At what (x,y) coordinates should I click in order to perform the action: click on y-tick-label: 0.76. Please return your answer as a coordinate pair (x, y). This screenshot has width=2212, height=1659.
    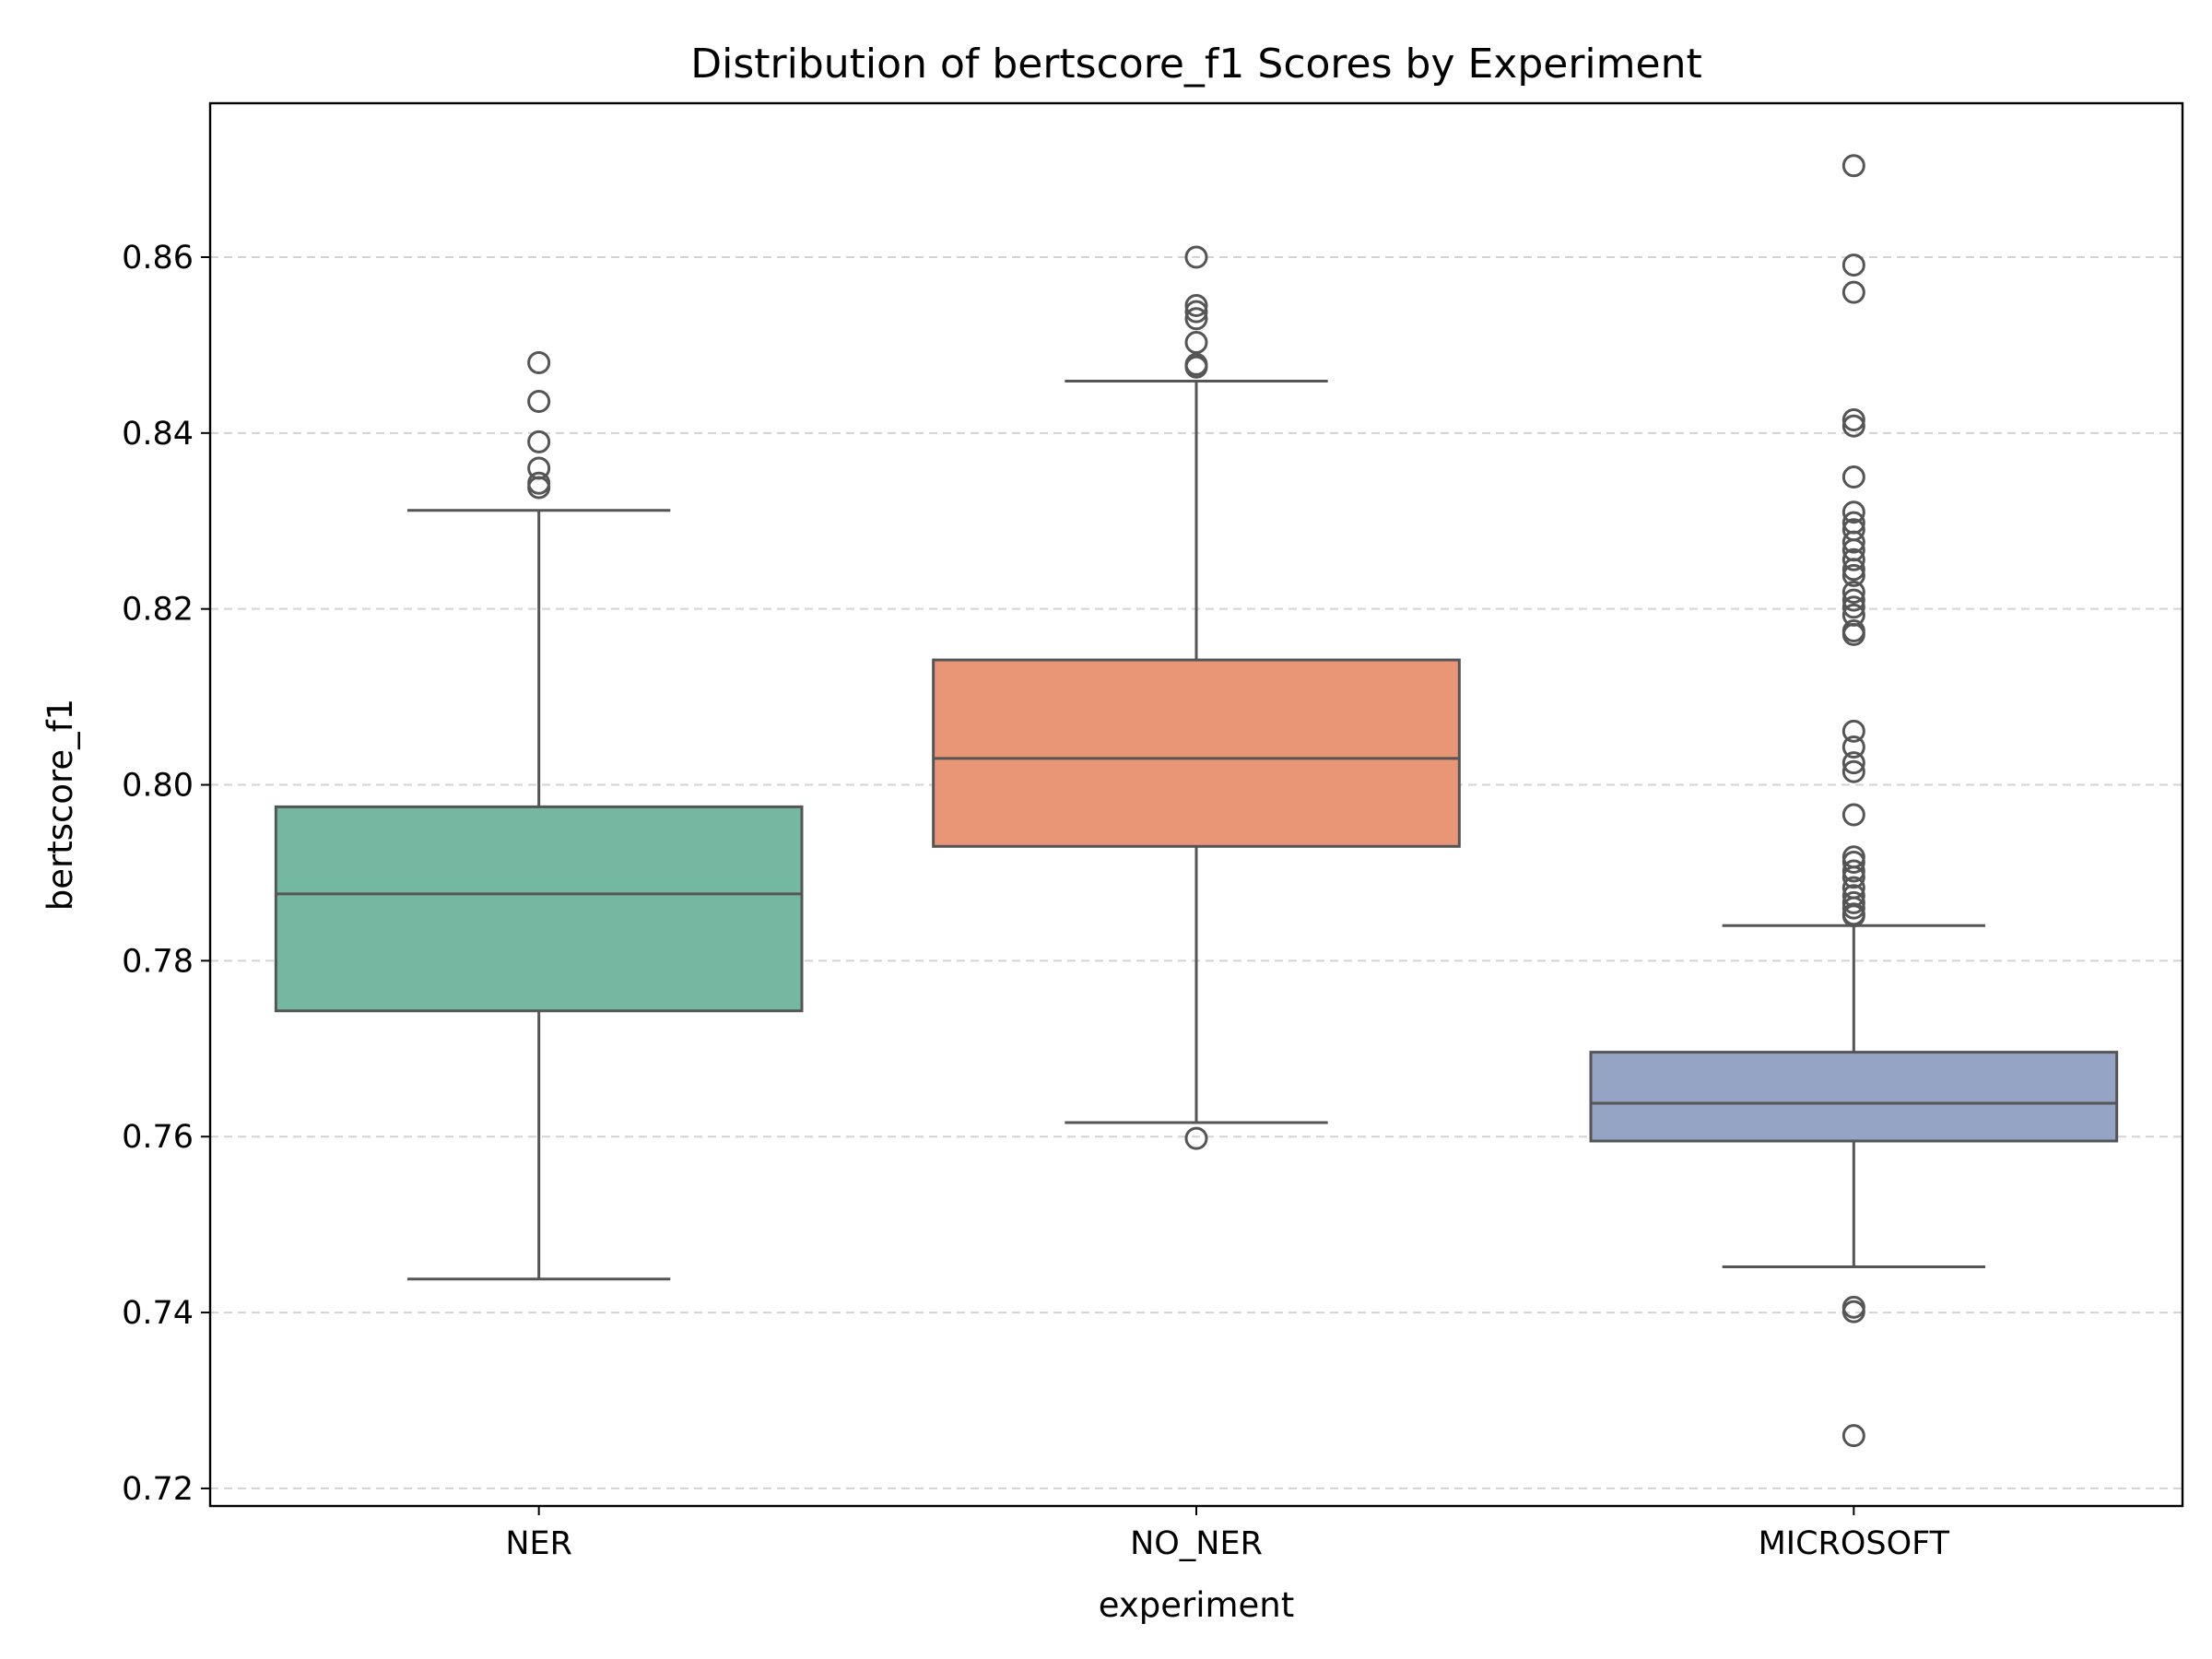
    Looking at the image, I should click on (158, 1137).